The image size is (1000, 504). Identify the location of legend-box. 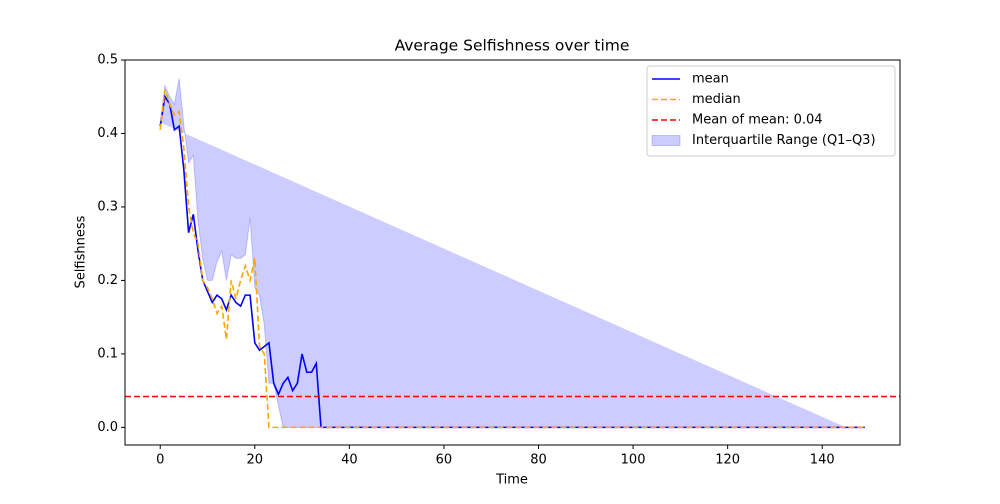
(771, 111).